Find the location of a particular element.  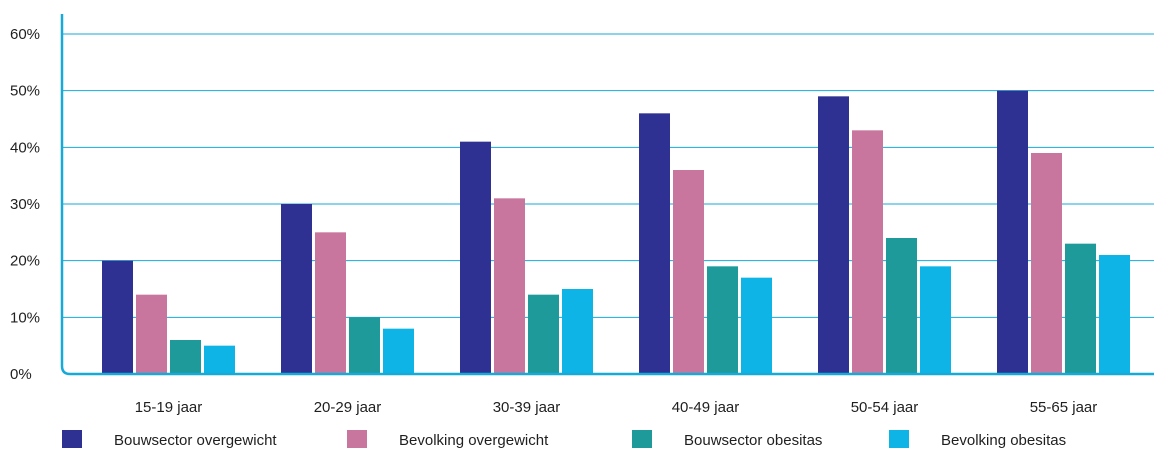

bar-bevolking-obesitas-50-54-jaar is located at coordinates (935, 320).